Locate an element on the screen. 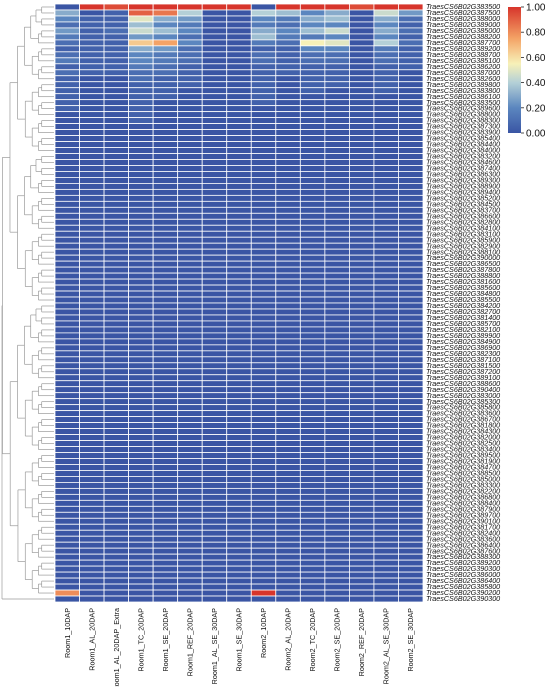 The height and width of the screenshot is (687, 550). row-label: TraesCS6B02G390000 is located at coordinates (463, 257).